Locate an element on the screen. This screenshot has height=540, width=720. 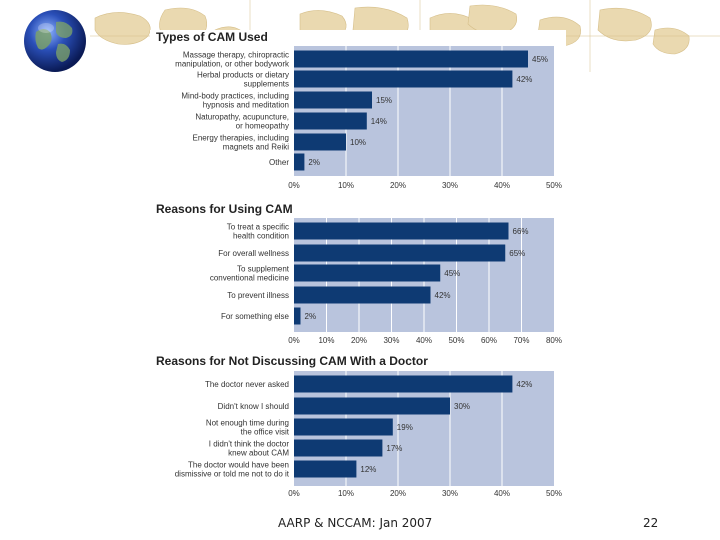
category-label-line: Not enough time during is located at coordinates (247, 423).